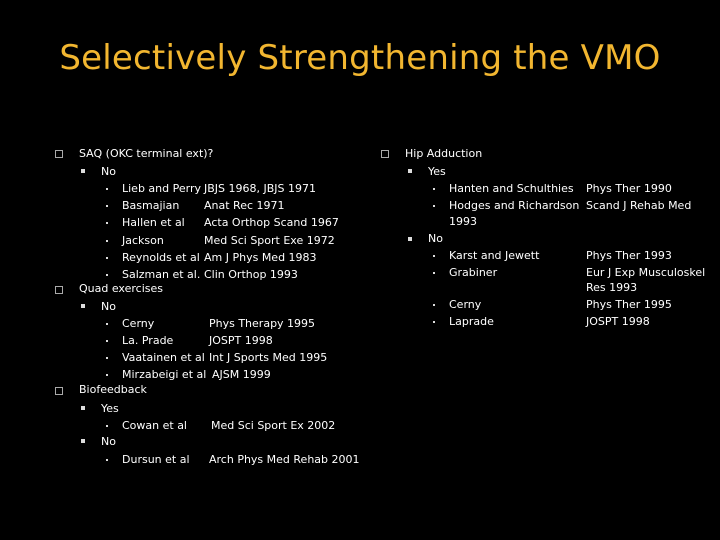  Describe the element at coordinates (262, 323) in the screenshot. I see `quad-ref-1: Phys Therapy 1995` at that location.